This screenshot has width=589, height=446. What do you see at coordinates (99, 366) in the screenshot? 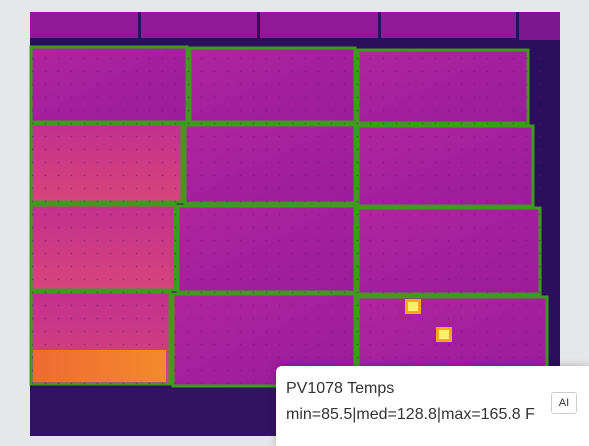
I see `warm-region` at bounding box center [99, 366].